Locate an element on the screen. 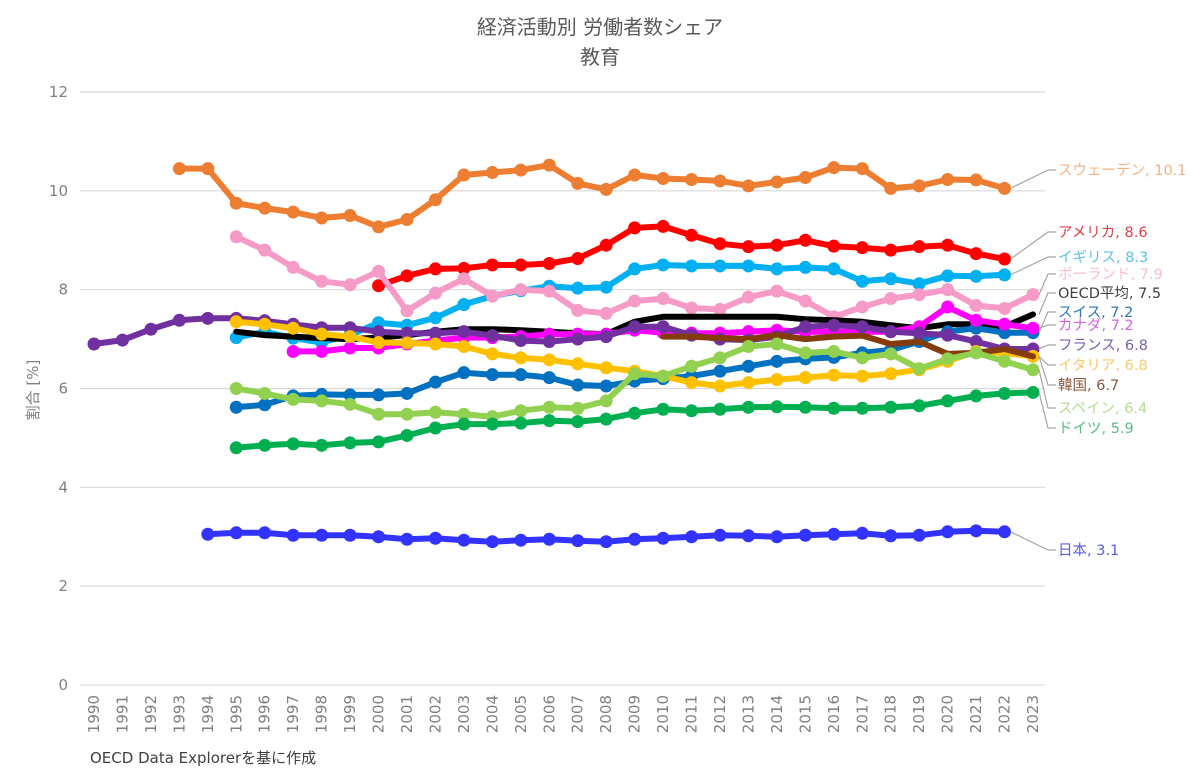 The height and width of the screenshot is (782, 1200). series-end-label: ポーランド, 7.9 is located at coordinates (1110, 274).